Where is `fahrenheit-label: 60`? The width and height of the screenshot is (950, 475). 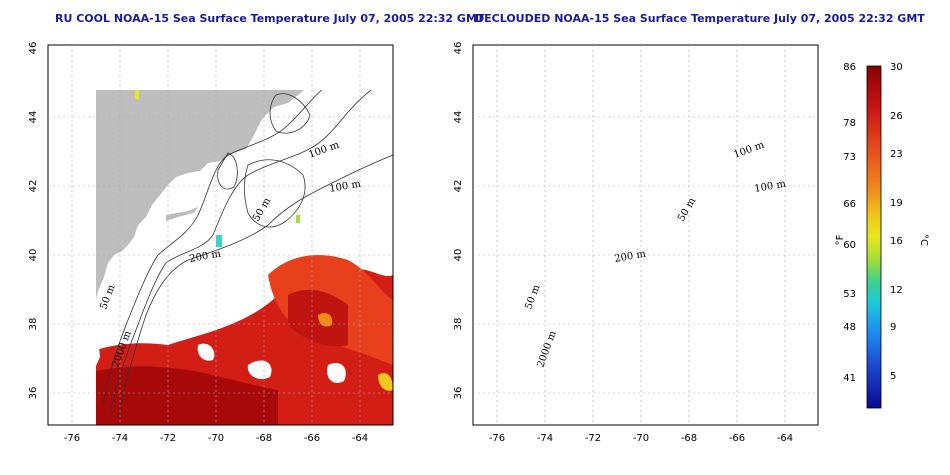 fahrenheit-label: 60 is located at coordinates (849, 245).